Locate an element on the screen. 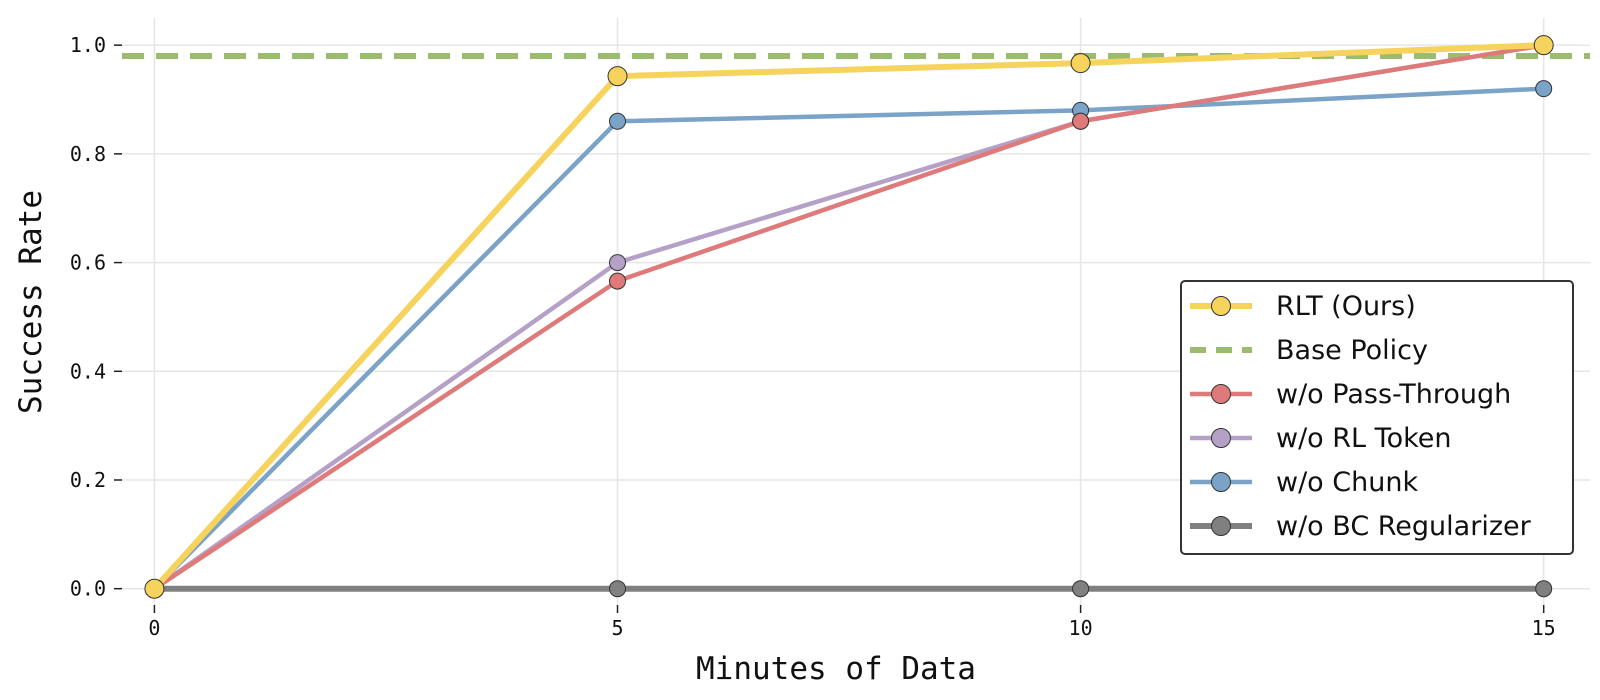  y-tick-label: 0.4 is located at coordinates (88, 371).